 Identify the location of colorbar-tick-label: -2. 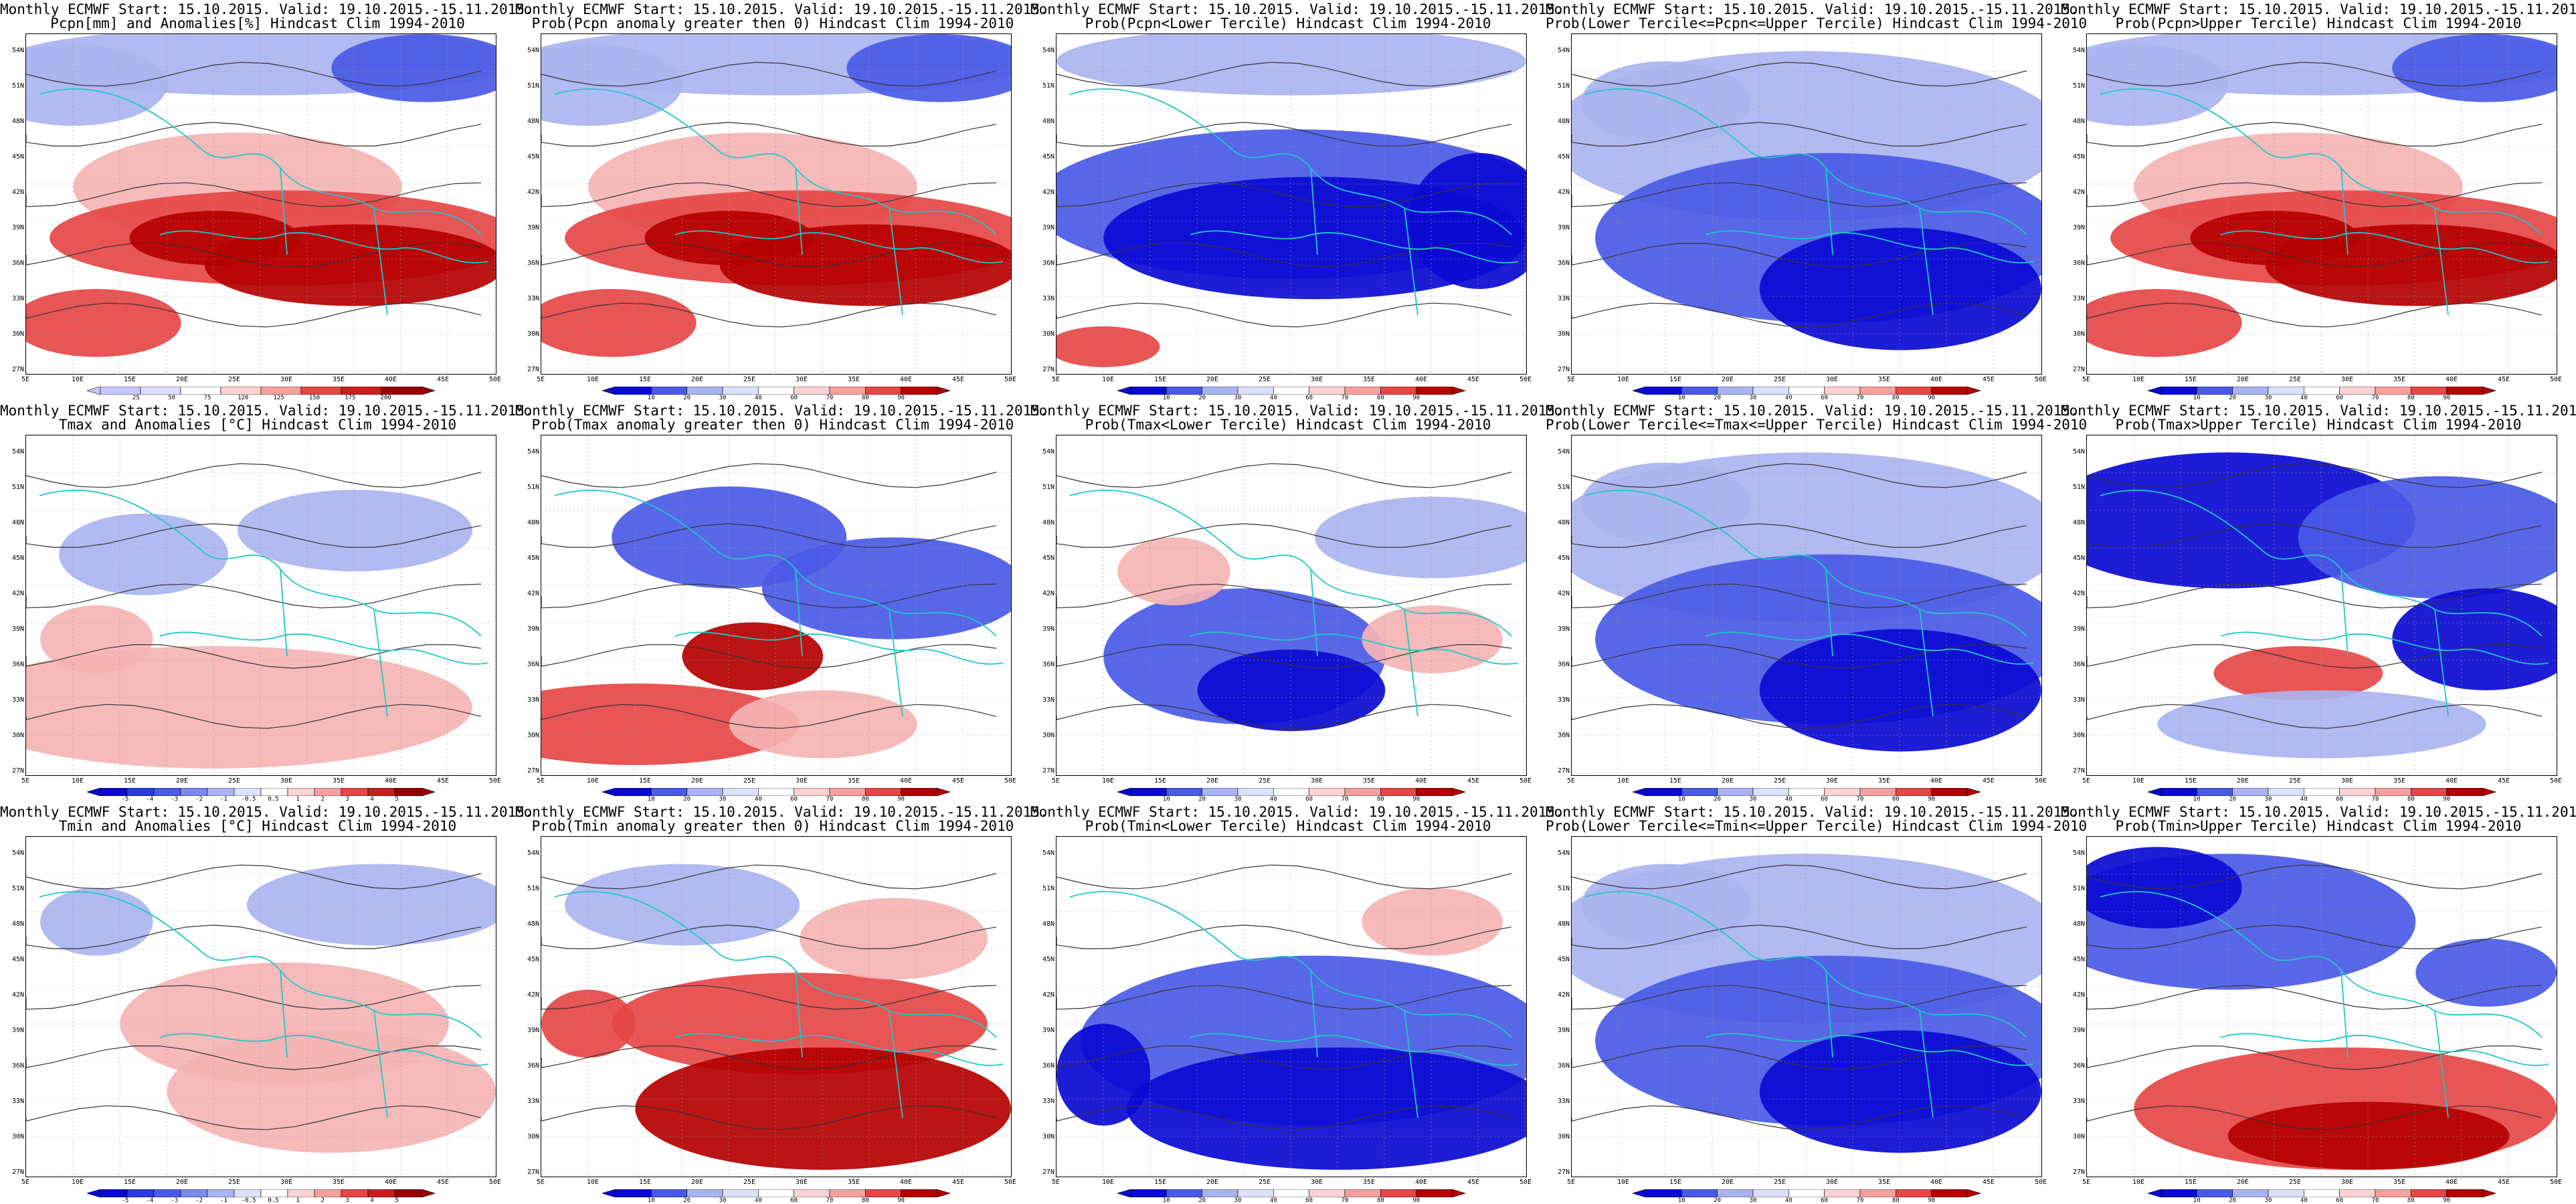
(199, 1200).